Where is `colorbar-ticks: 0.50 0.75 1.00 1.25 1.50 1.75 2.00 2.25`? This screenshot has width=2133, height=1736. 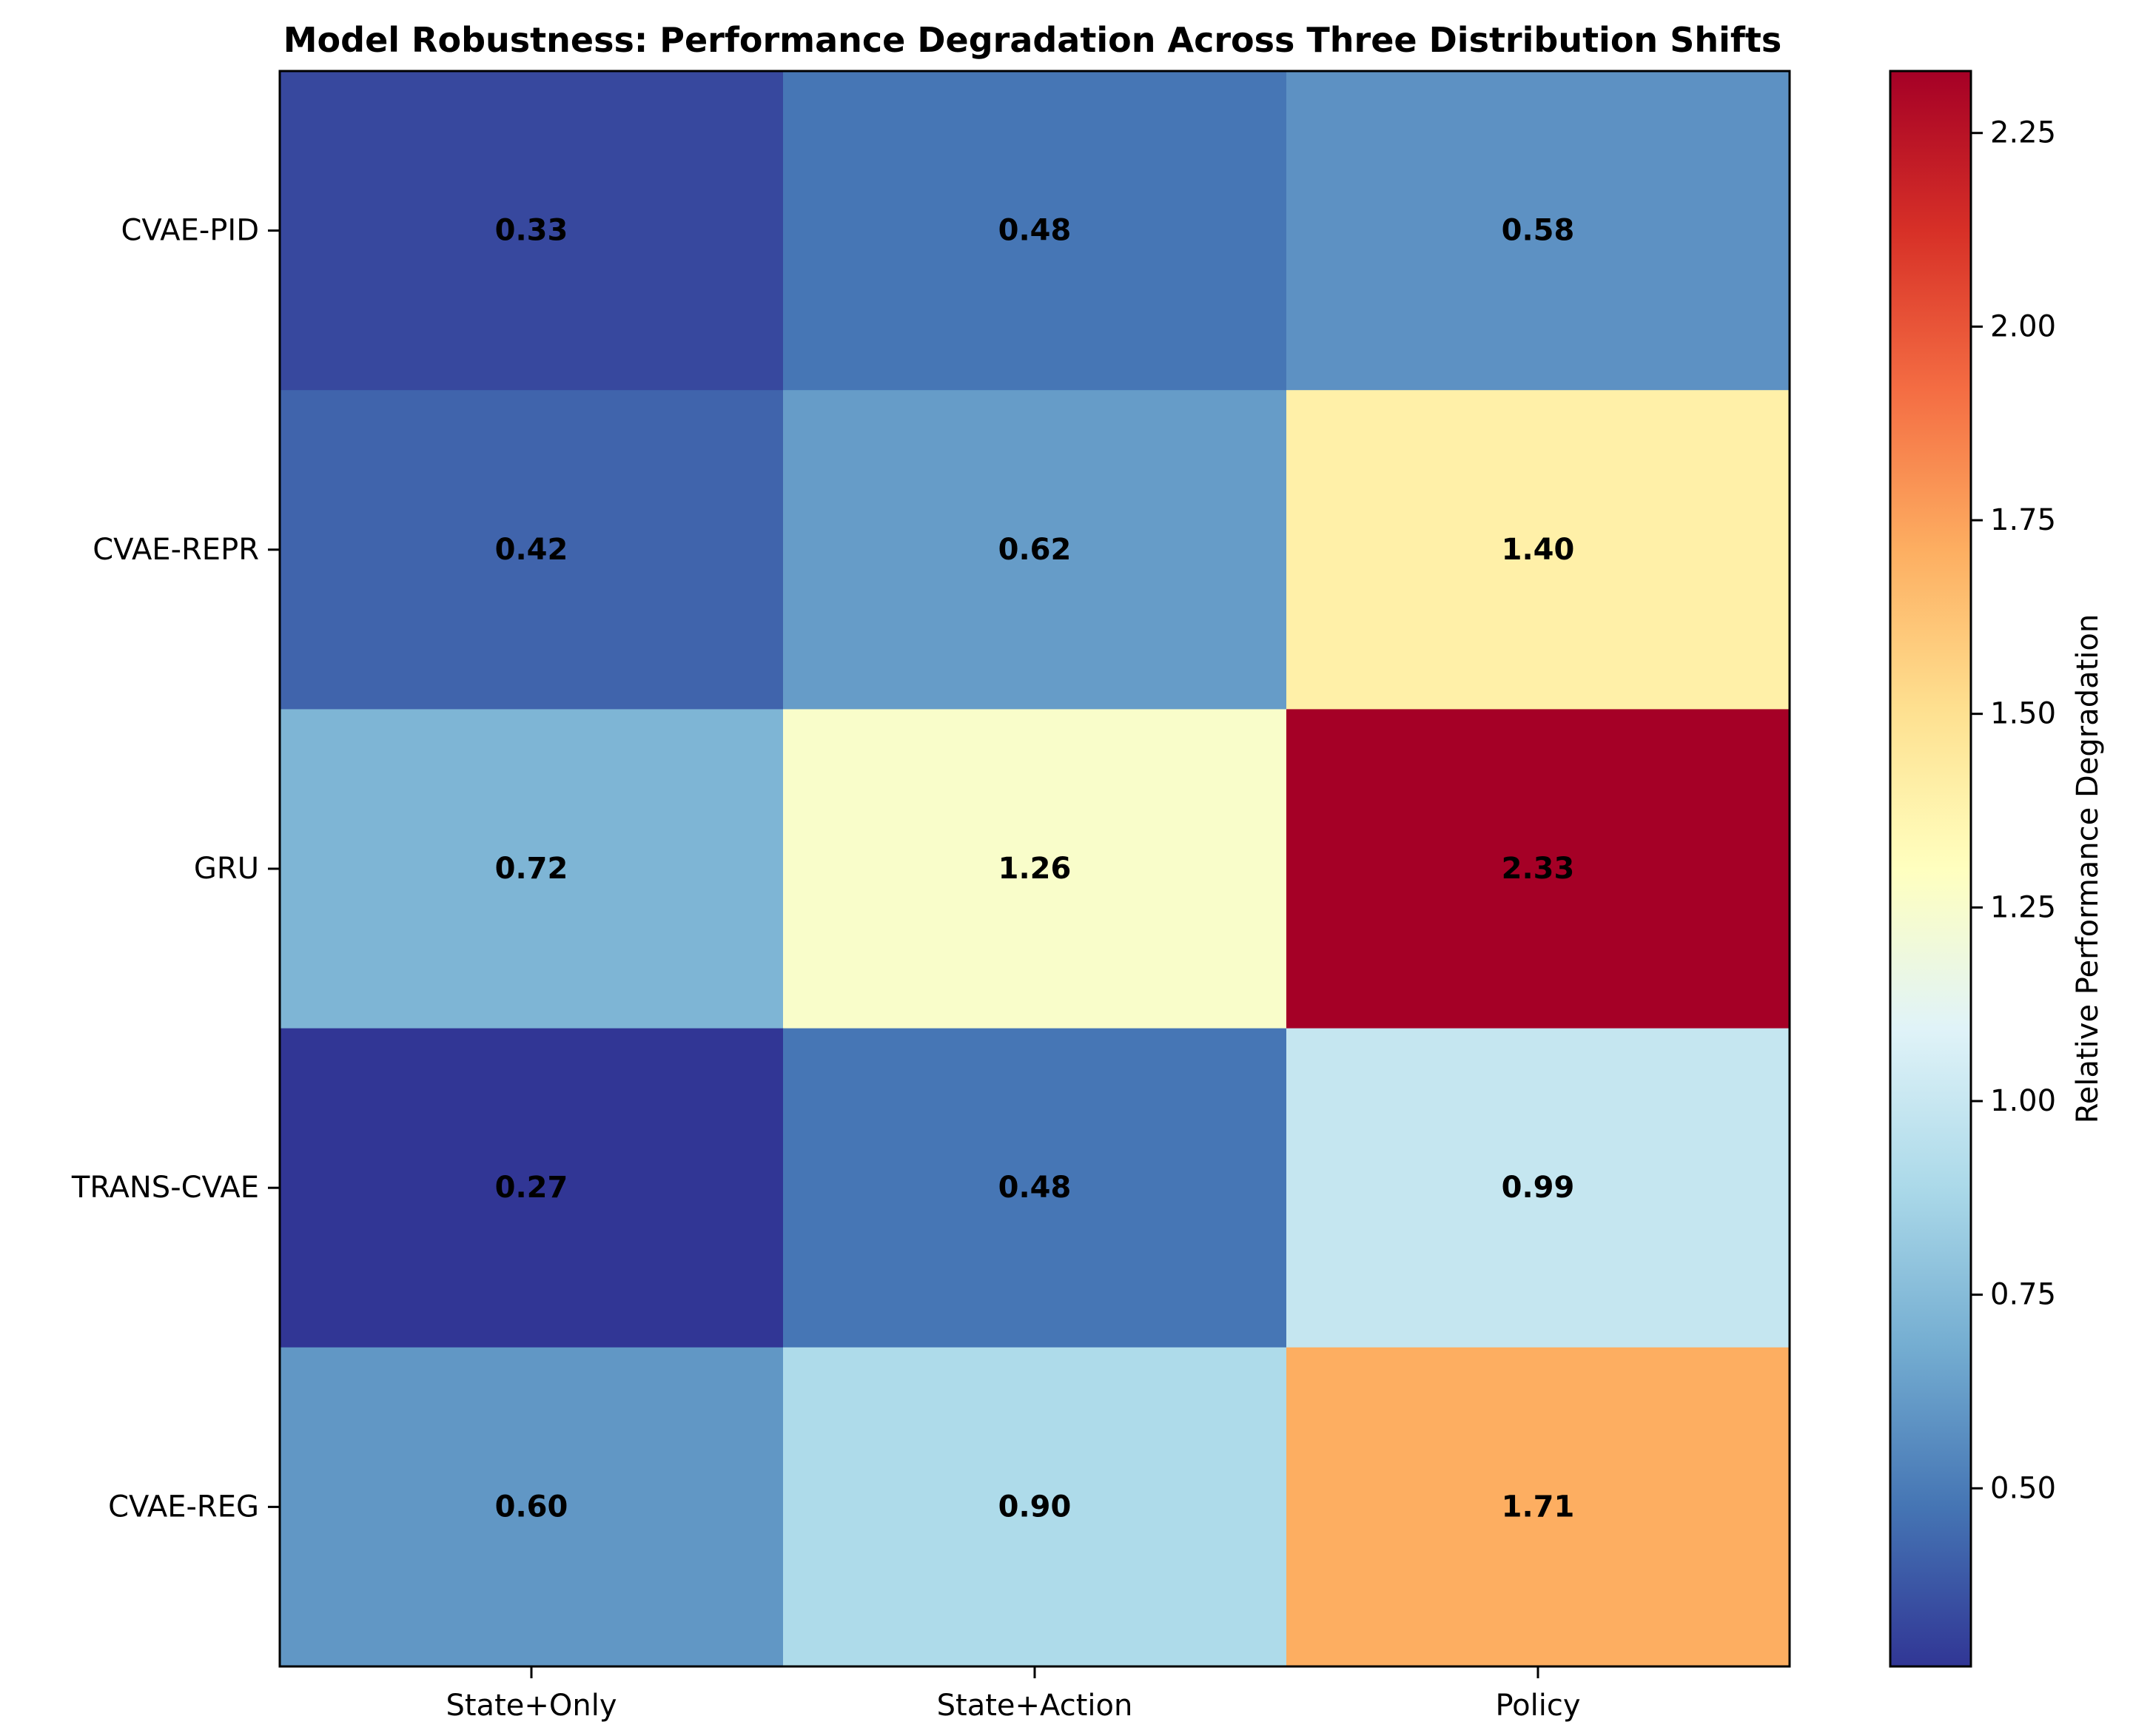
colorbar-ticks: 0.50 0.75 1.00 1.25 1.50 1.75 2.00 2.25 is located at coordinates (2013, 810).